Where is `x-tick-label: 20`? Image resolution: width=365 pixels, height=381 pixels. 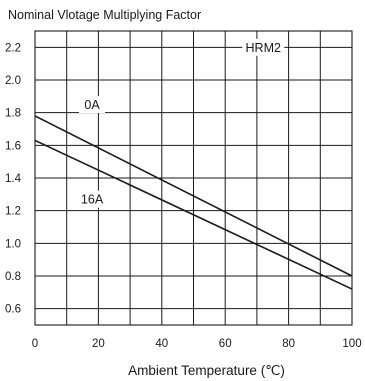
x-tick-label: 20 is located at coordinates (98, 344).